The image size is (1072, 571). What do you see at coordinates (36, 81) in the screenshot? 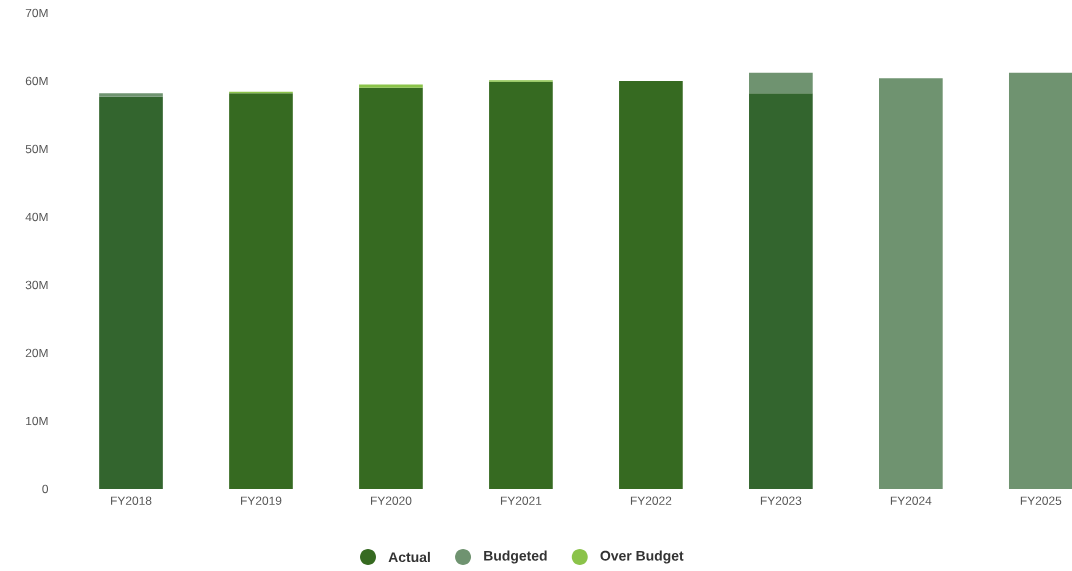
I see `y-tick-label: 60M` at bounding box center [36, 81].